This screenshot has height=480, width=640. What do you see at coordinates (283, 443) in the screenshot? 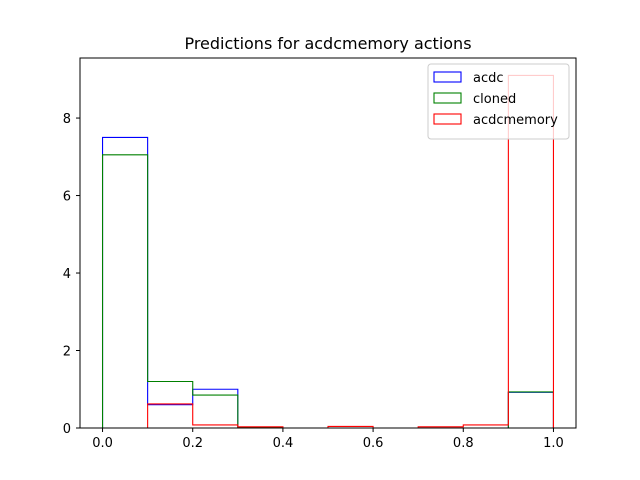
I see `x-tick-label: 0.4` at bounding box center [283, 443].